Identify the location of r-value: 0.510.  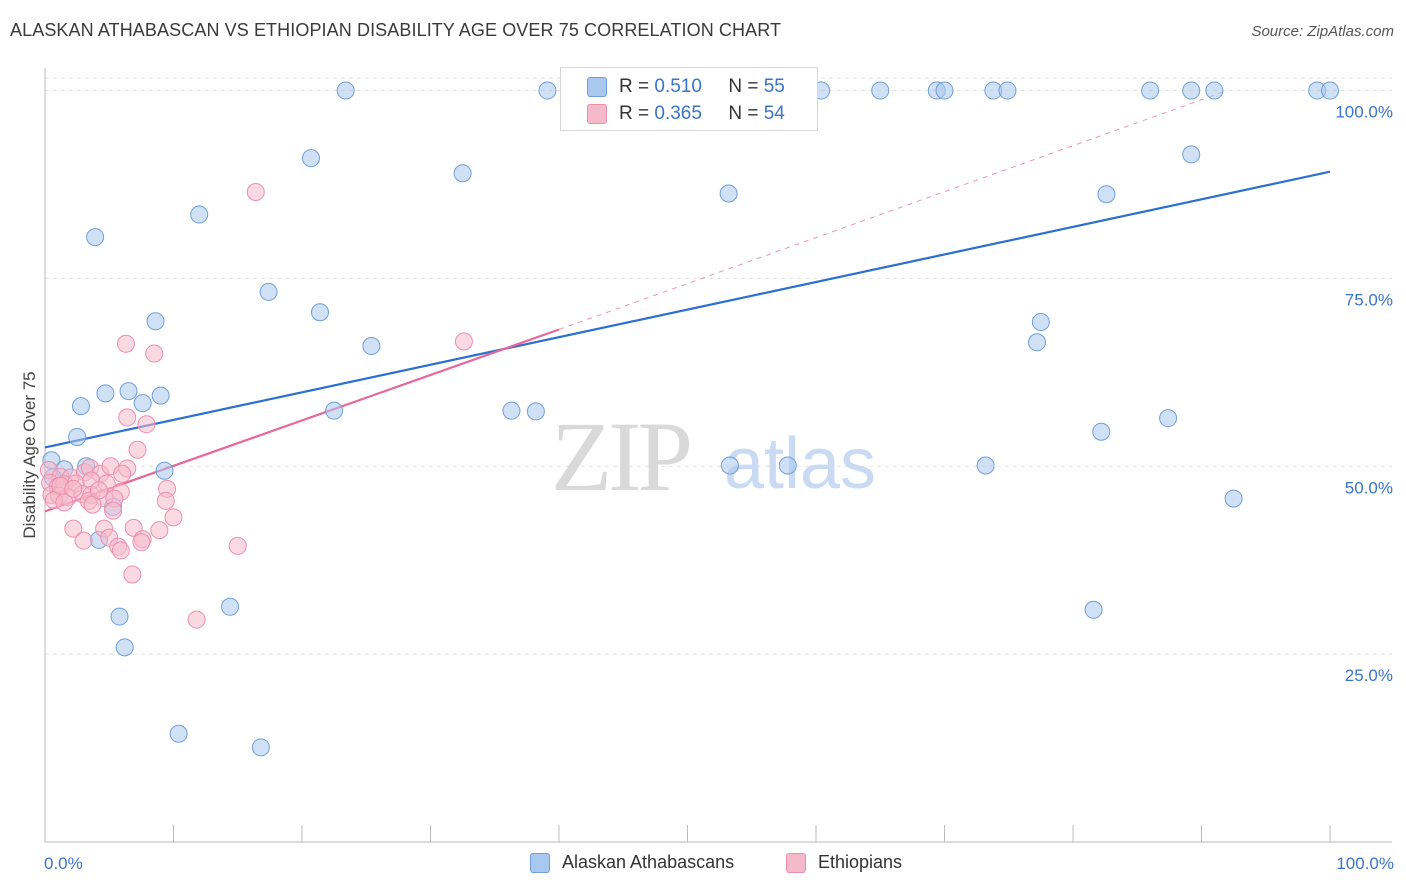
(678, 86).